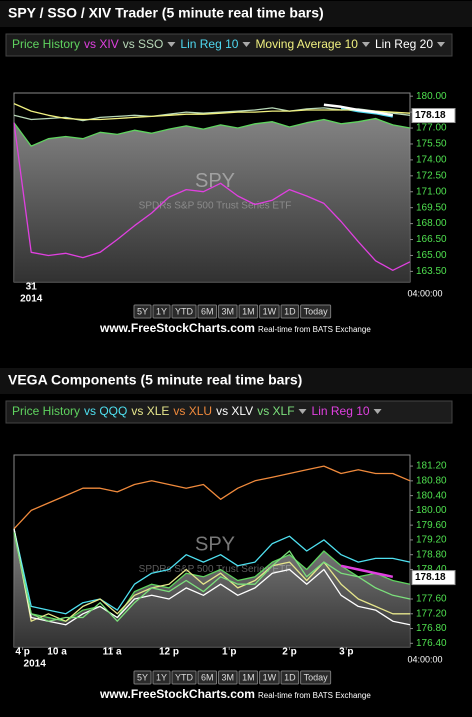 The image size is (472, 717). I want to click on watermark: SPY, so click(215, 545).